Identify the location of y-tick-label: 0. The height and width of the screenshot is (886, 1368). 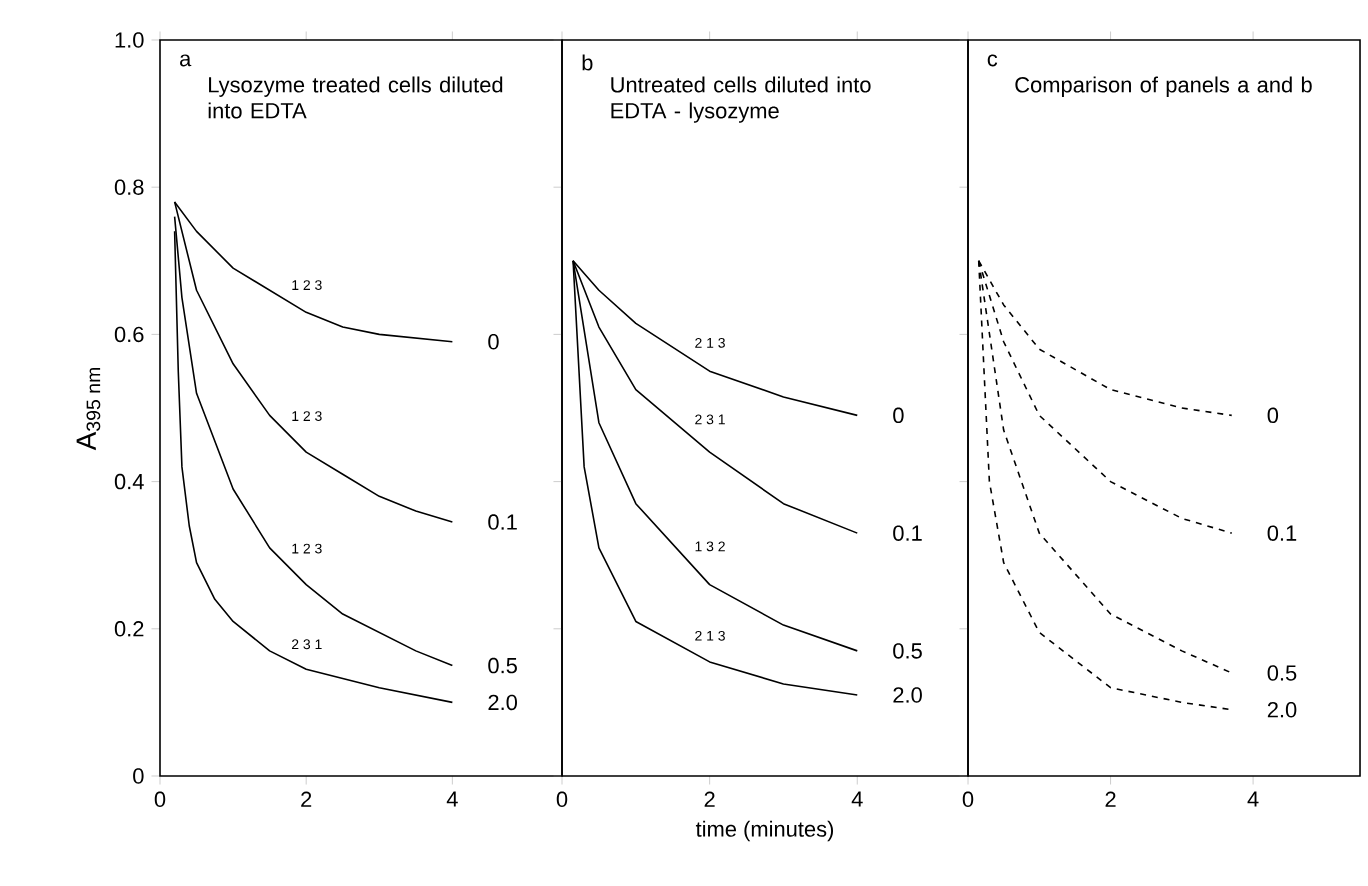
(138, 776).